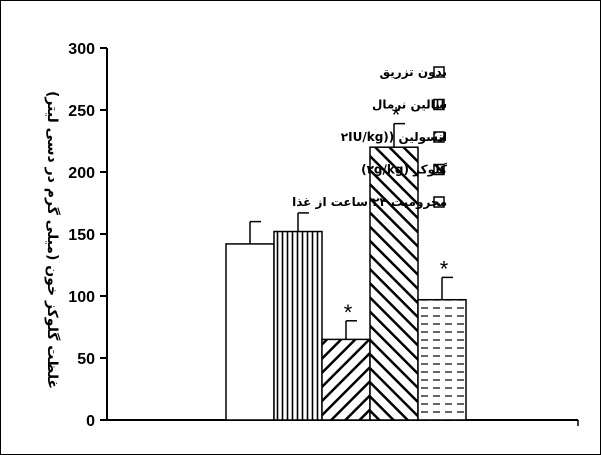 This screenshot has height=455, width=601. Describe the element at coordinates (52, 240) in the screenshot. I see `y-axis-label: غلظت گلوکز خون (میلی گرم در دسی لیتر)` at that location.